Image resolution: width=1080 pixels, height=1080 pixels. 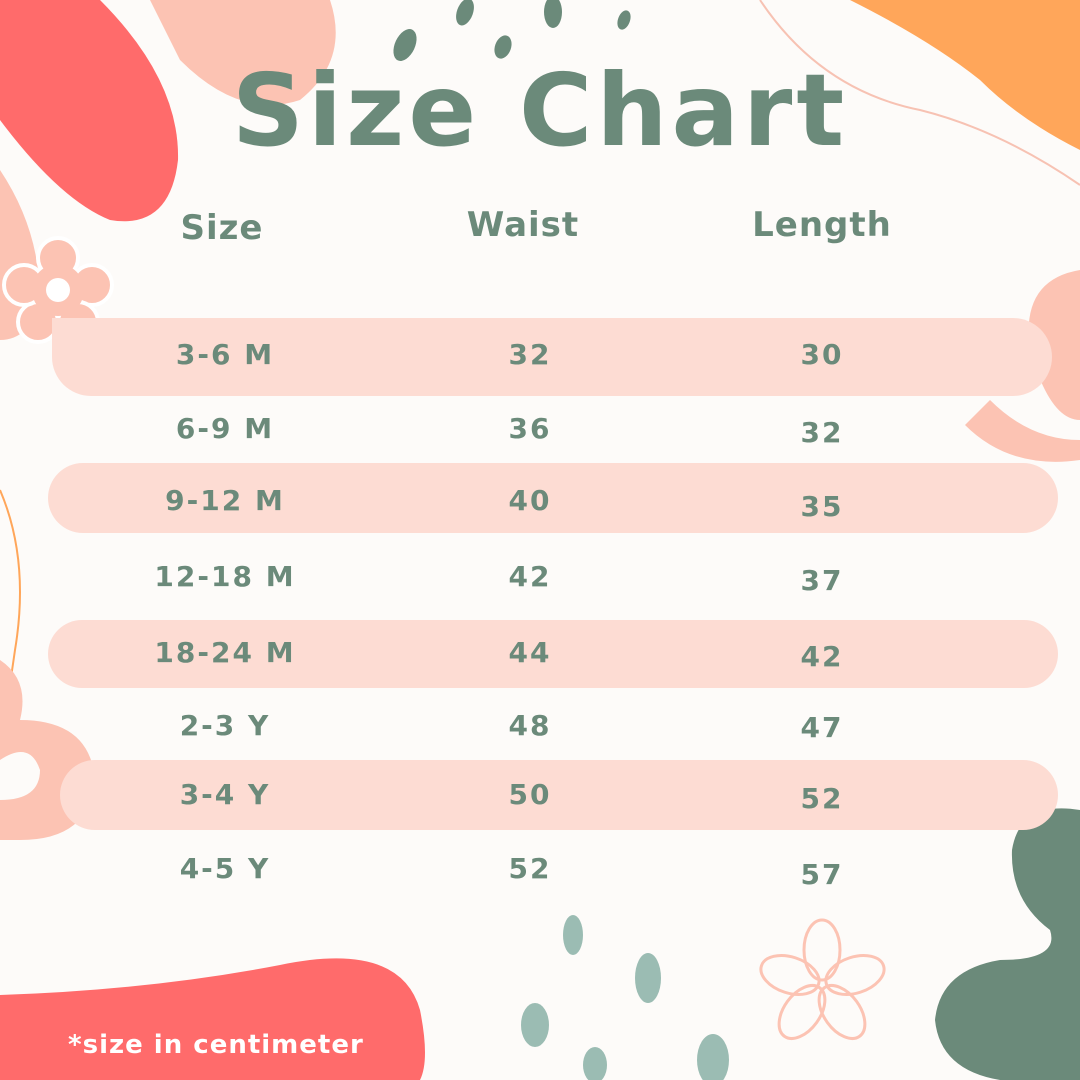 What do you see at coordinates (540, 110) in the screenshot?
I see `page-title: Size Chart` at bounding box center [540, 110].